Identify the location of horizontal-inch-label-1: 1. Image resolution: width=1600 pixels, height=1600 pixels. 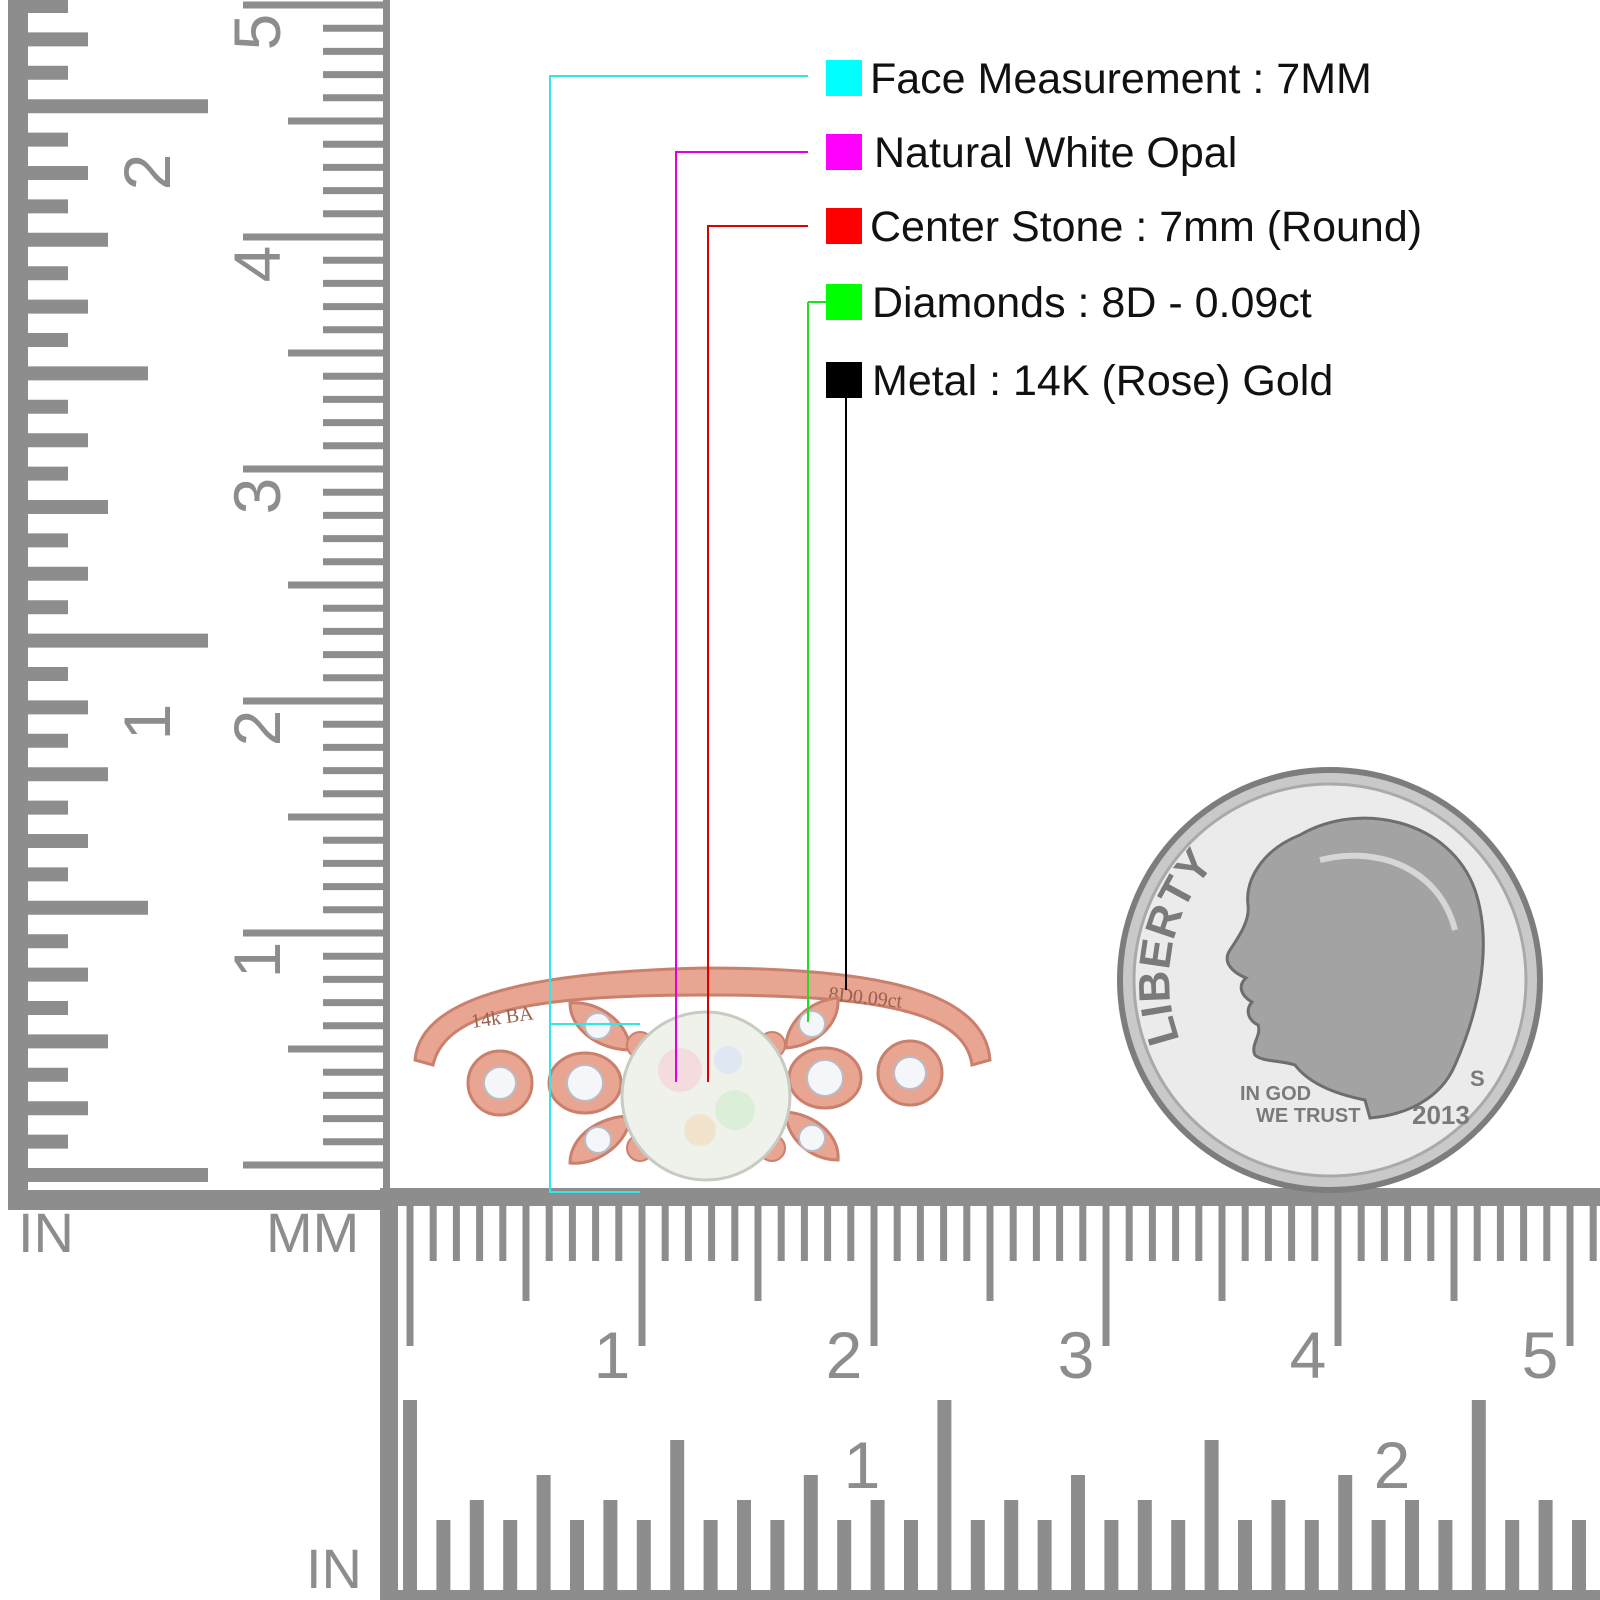
(862, 1465).